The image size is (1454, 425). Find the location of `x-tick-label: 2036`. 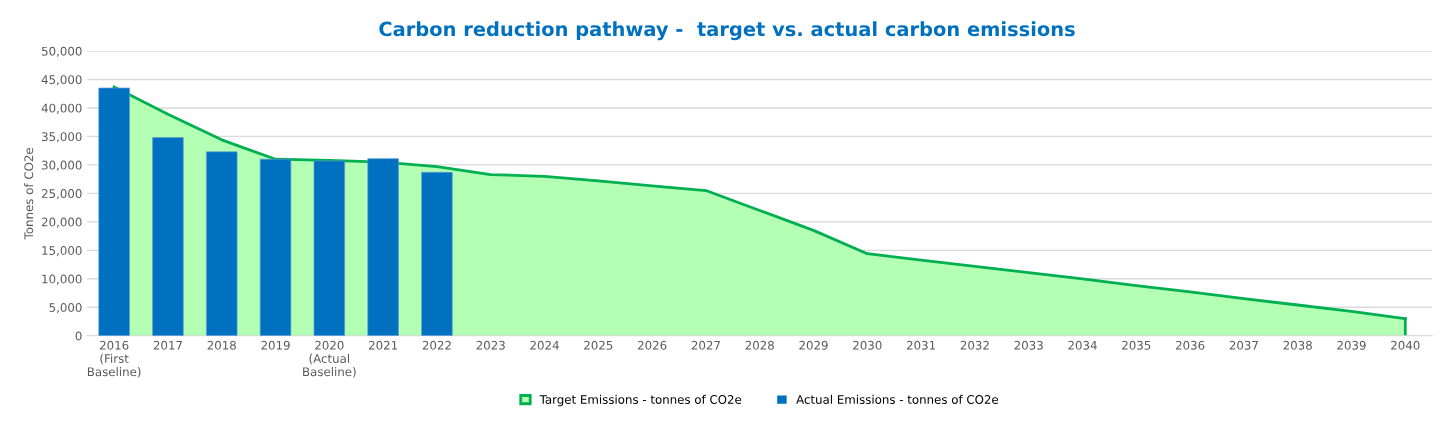

x-tick-label: 2036 is located at coordinates (1190, 345).